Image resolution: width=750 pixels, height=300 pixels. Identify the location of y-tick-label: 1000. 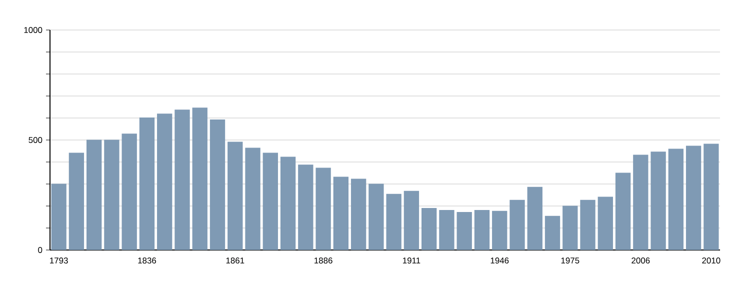
(33, 30).